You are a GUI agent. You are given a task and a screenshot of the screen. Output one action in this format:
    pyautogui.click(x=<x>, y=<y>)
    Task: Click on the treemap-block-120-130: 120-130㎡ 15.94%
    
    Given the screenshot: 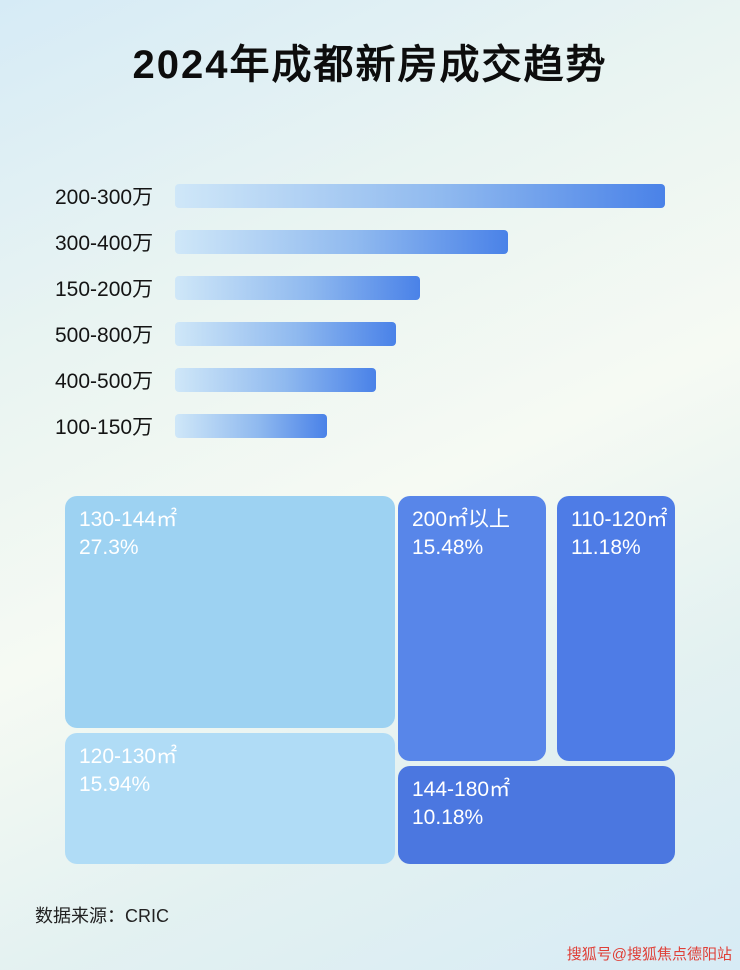 What is the action you would take?
    pyautogui.click(x=230, y=798)
    